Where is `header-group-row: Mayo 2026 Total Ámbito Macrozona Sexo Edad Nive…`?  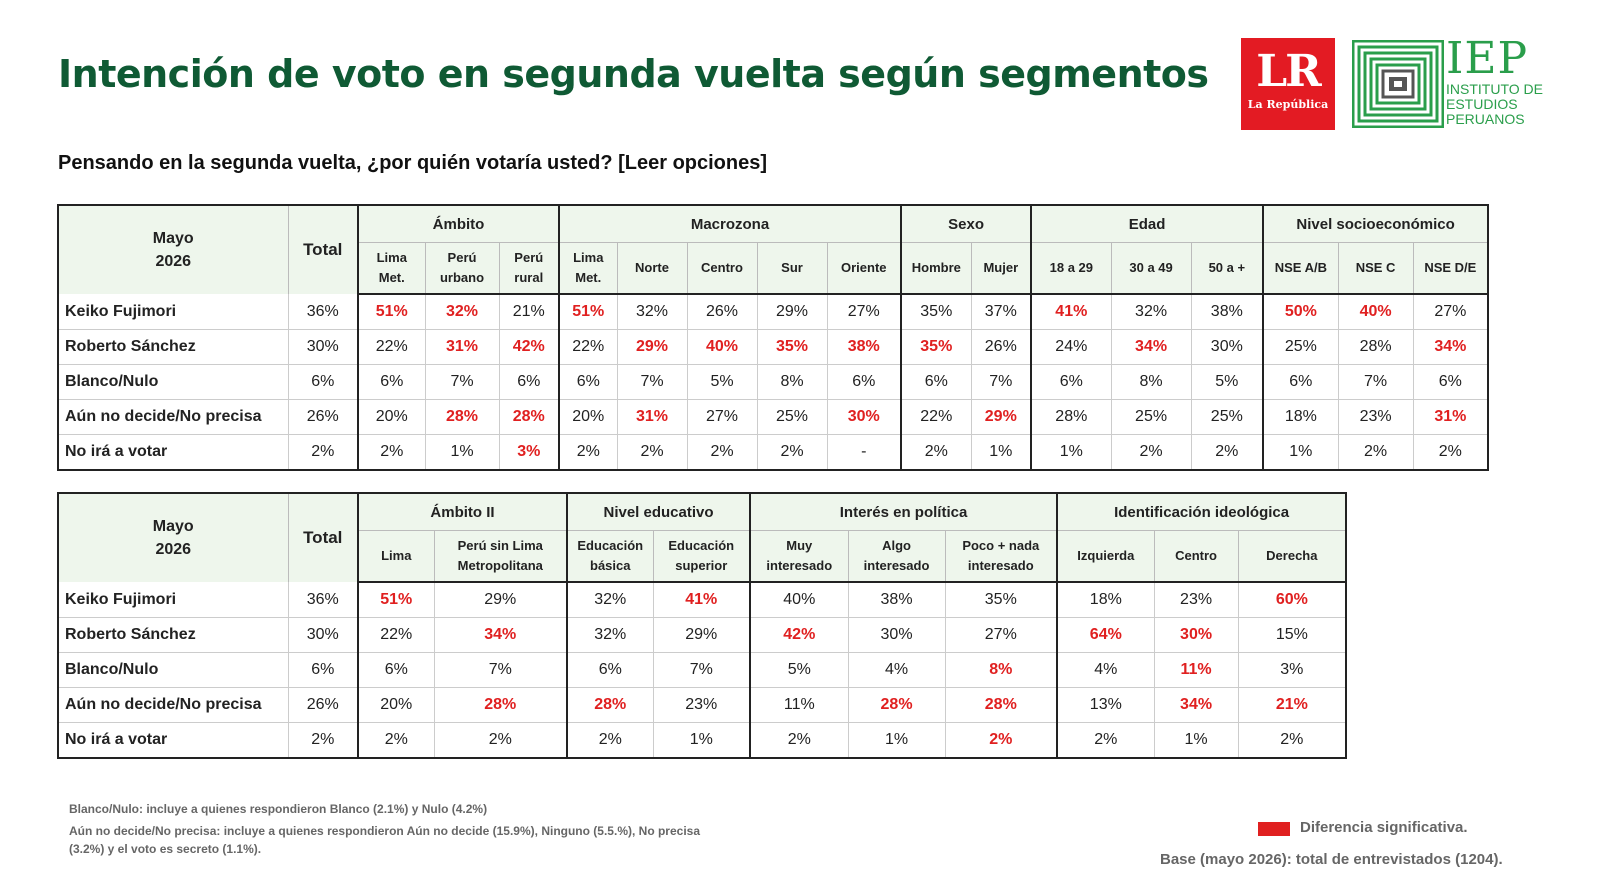 header-group-row: Mayo 2026 Total Ámbito Macrozona Sexo Edad Nive… is located at coordinates (773, 249).